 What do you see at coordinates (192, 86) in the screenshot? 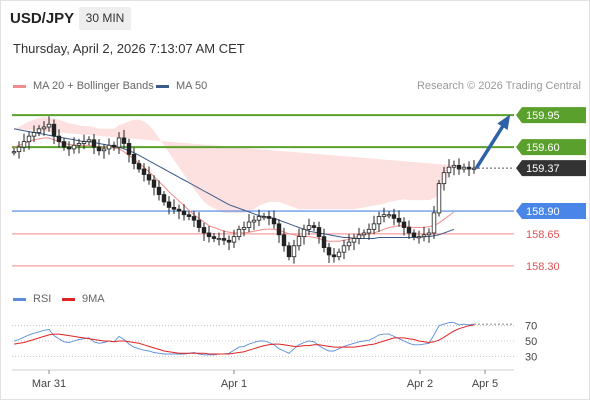
I see `legend-ma50-label: MA 50` at bounding box center [192, 86].